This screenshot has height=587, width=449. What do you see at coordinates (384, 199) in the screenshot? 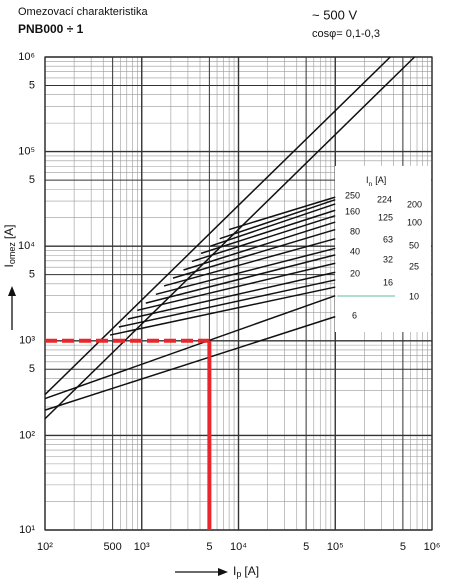
I see `legend-label: 224` at bounding box center [384, 199].